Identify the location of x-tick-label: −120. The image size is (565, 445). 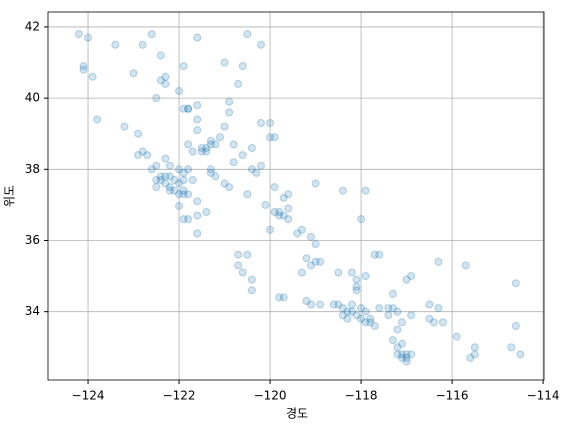
(270, 396).